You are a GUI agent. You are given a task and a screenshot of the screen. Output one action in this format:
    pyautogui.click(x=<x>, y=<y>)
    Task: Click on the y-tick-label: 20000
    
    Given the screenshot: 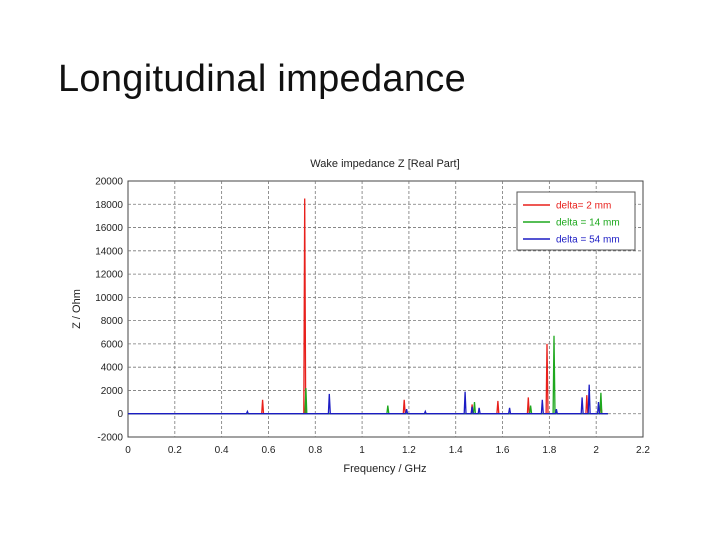 What is the action you would take?
    pyautogui.click(x=109, y=182)
    